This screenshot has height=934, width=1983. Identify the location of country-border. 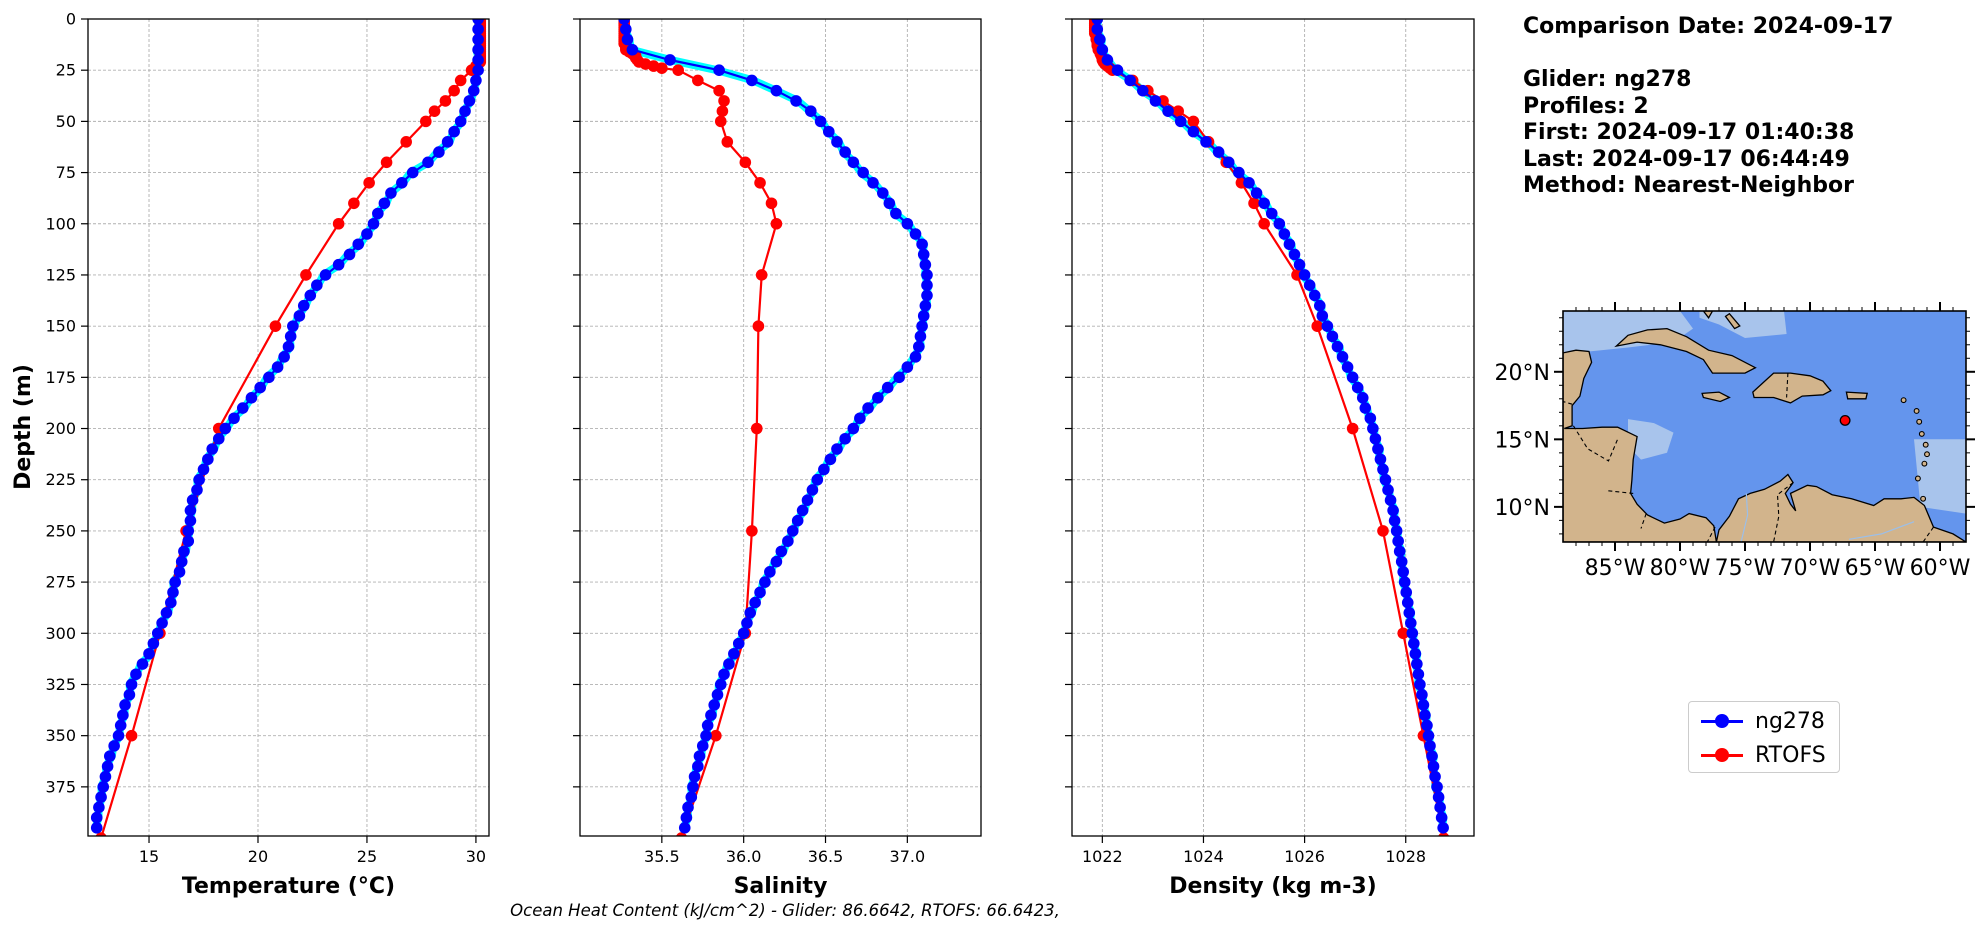
(1711, 534).